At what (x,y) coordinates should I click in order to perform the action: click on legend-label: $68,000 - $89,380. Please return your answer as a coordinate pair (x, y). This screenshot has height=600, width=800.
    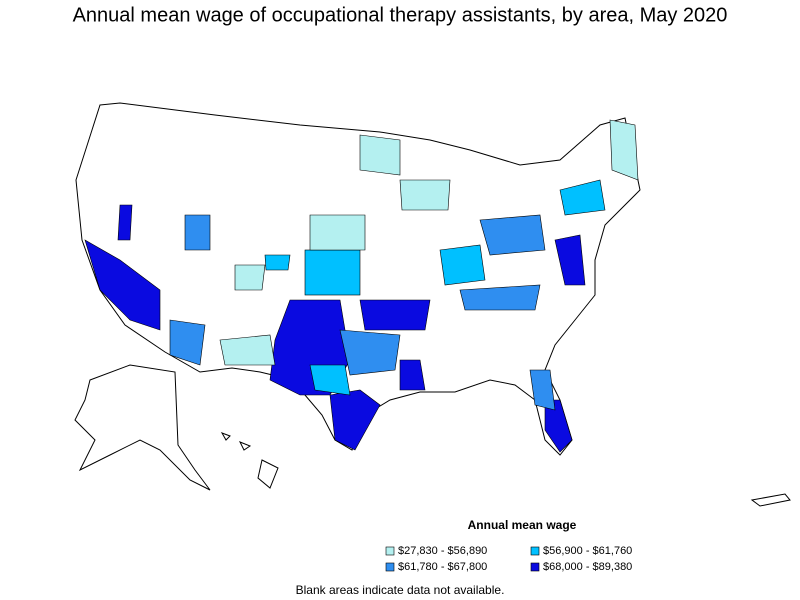
    Looking at the image, I should click on (587, 567).